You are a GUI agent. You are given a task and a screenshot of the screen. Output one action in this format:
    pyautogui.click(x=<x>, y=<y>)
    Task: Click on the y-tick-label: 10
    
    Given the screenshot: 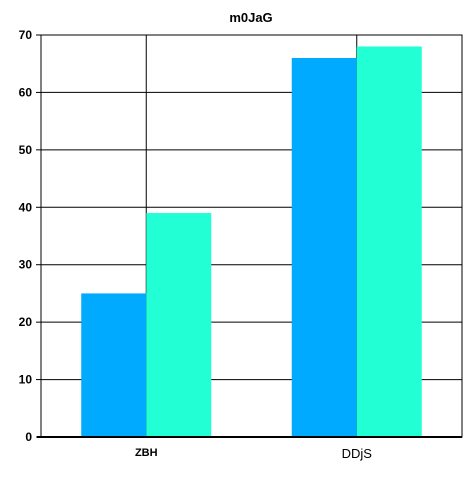 What is the action you would take?
    pyautogui.click(x=26, y=380)
    